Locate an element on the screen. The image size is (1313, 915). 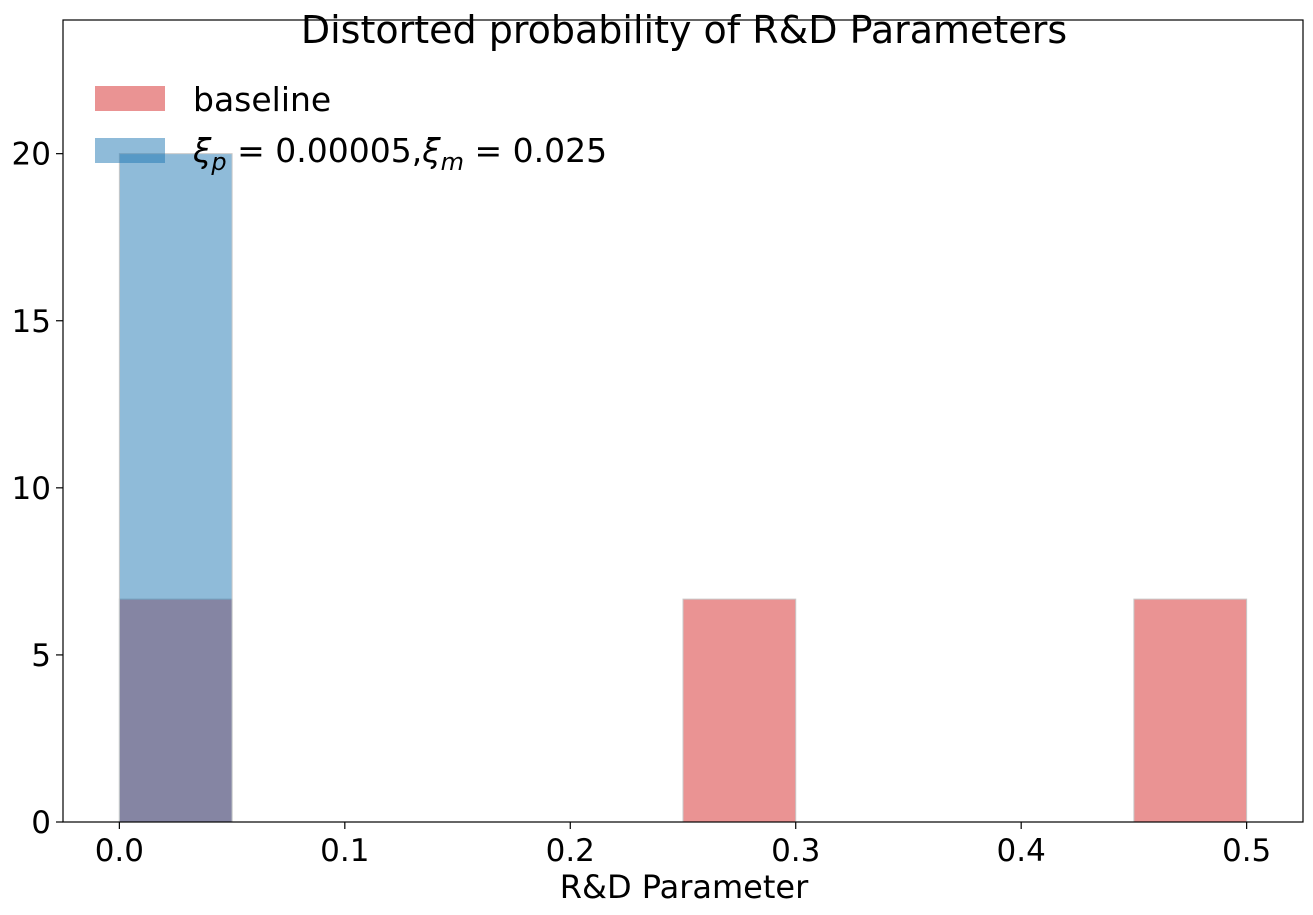
y-tick-label-0: 0 is located at coordinates (41, 823).